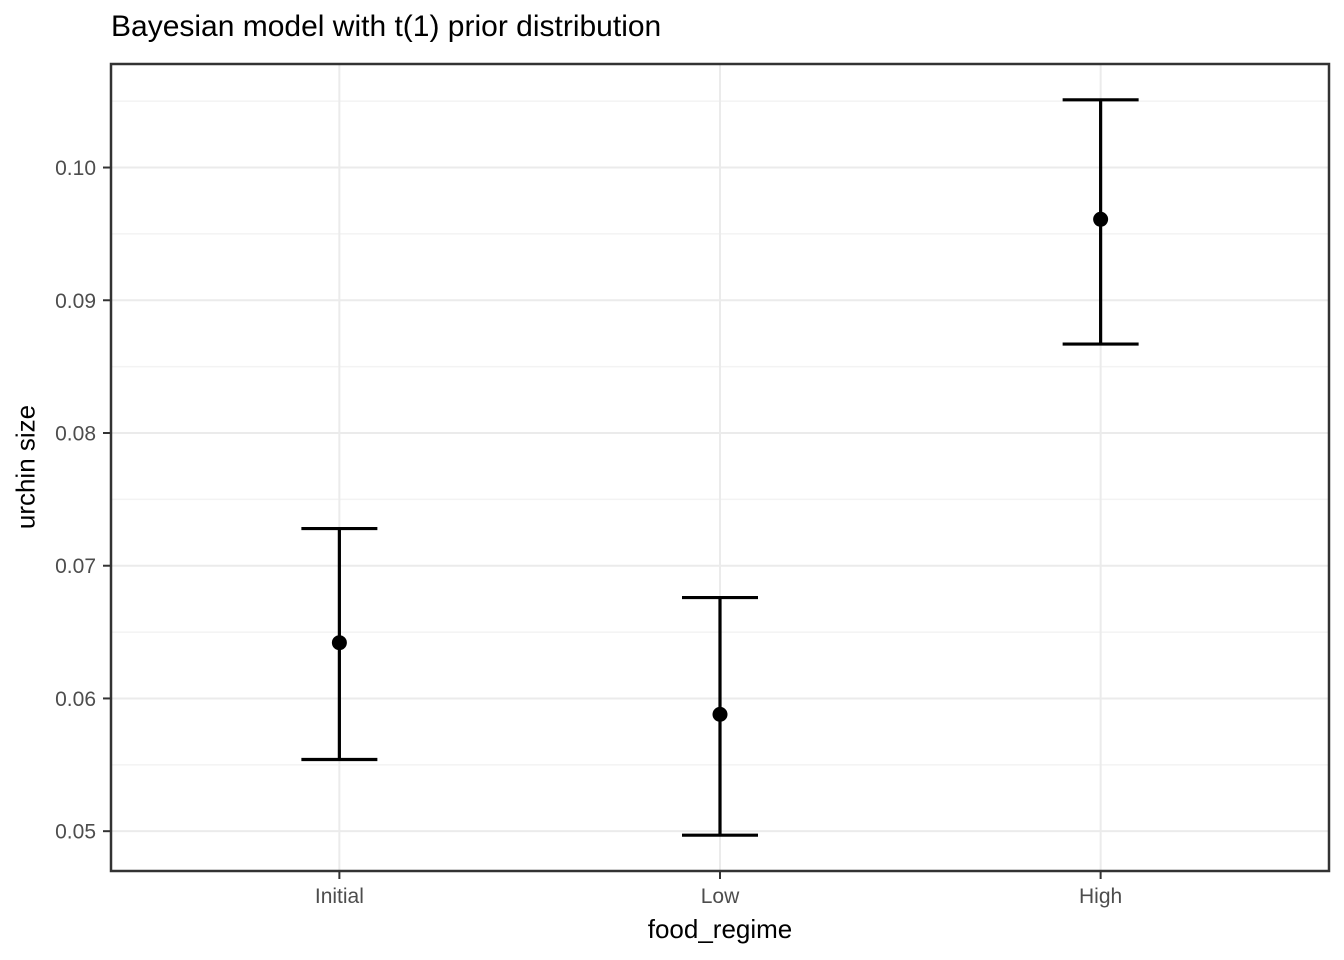 This screenshot has width=1344, height=960. I want to click on y-tick-label: 0.08, so click(75, 433).